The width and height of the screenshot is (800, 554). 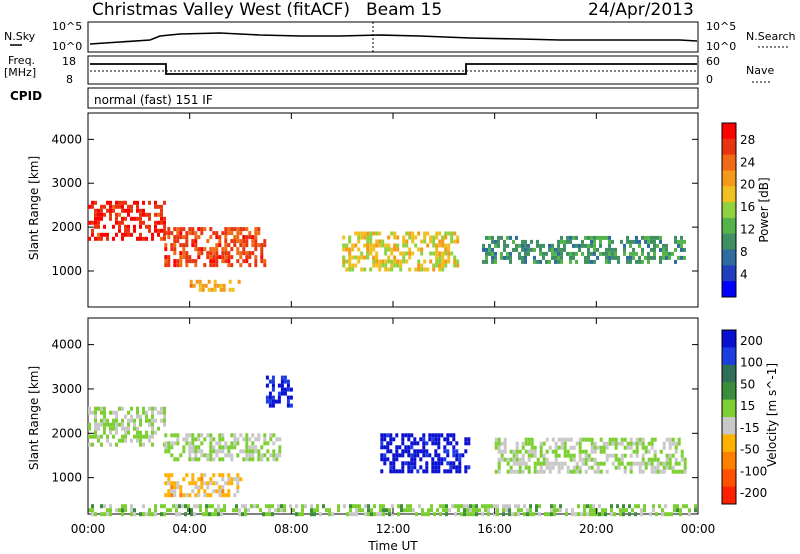 I want to click on power-ytick-label: 2000, so click(x=66, y=227).